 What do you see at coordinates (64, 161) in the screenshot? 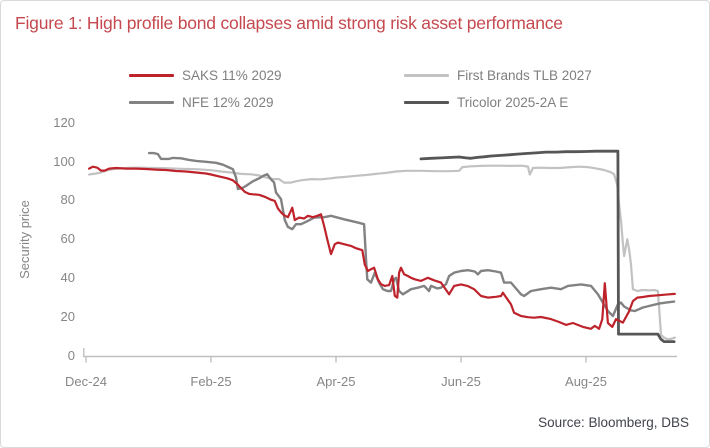
I see `y-tick-label-100: 100` at bounding box center [64, 161].